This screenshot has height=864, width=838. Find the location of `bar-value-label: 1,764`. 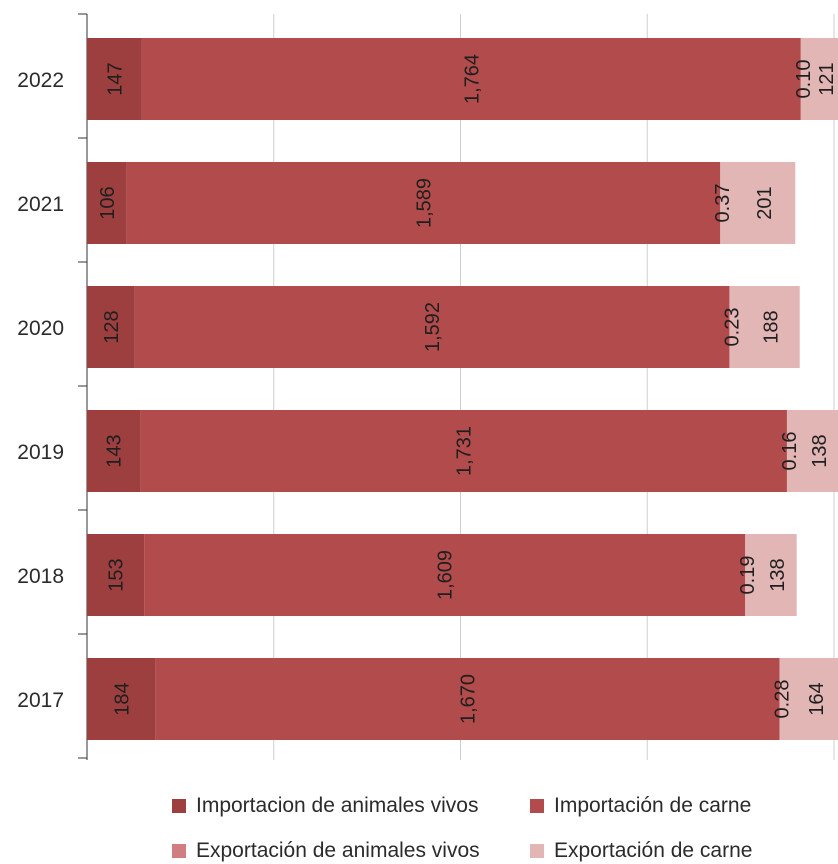

bar-value-label: 1,764 is located at coordinates (472, 79).